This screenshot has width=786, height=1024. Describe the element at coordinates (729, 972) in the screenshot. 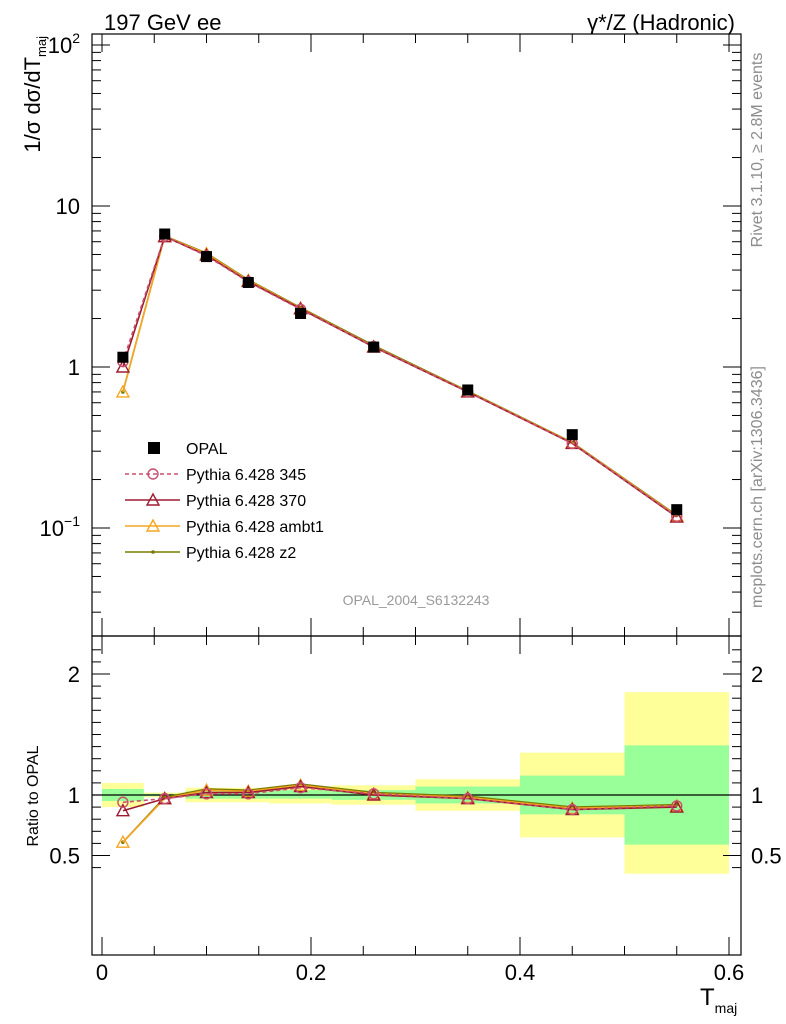

I see `x-tick-label: 0.6` at that location.